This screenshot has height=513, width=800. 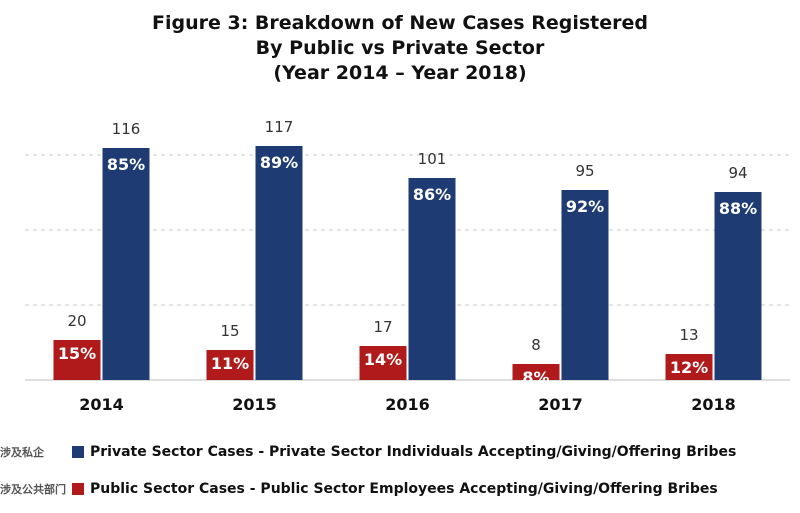 I want to click on percent-label-private-2014: 85%, so click(x=126, y=164).